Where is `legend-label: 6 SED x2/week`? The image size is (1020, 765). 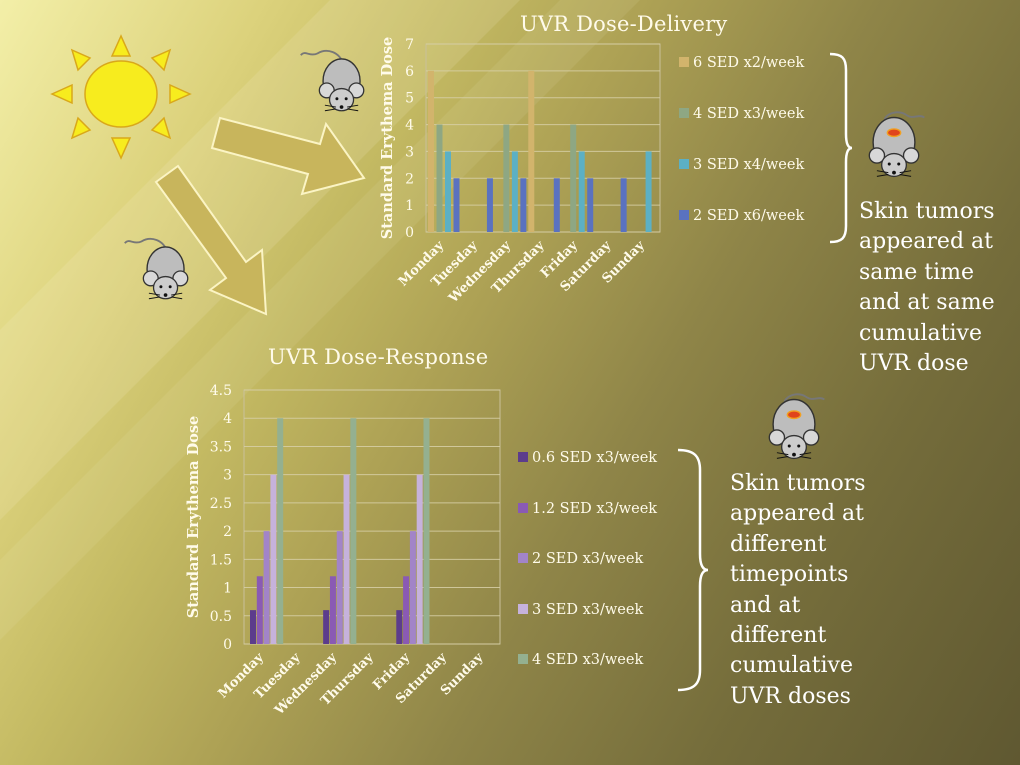 legend-label: 6 SED x2/week is located at coordinates (749, 63).